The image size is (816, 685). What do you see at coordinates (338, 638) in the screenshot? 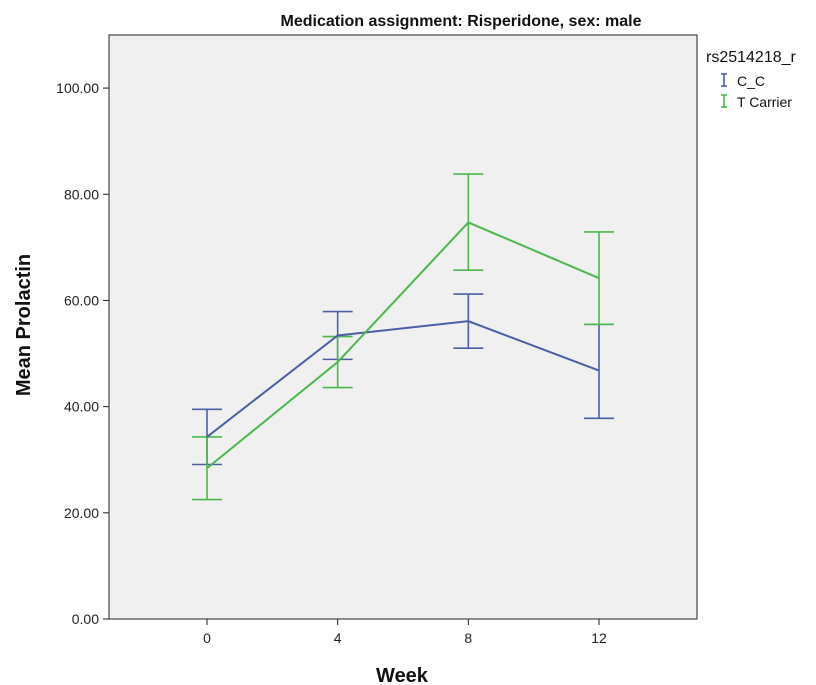
I see `x-tick-label: 4` at bounding box center [338, 638].